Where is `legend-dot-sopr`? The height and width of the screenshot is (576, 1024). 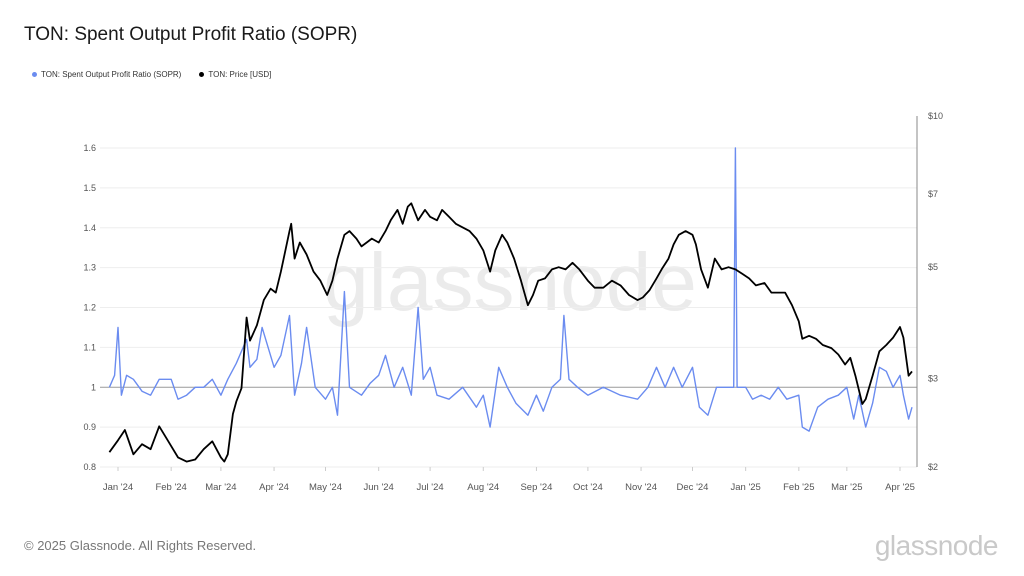 legend-dot-sopr is located at coordinates (34, 74).